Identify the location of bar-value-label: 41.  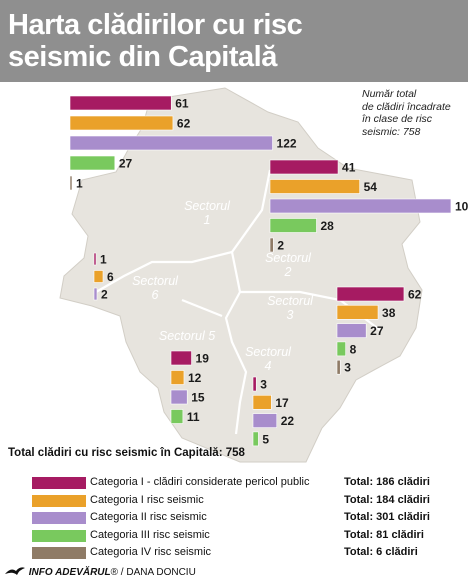
(349, 168).